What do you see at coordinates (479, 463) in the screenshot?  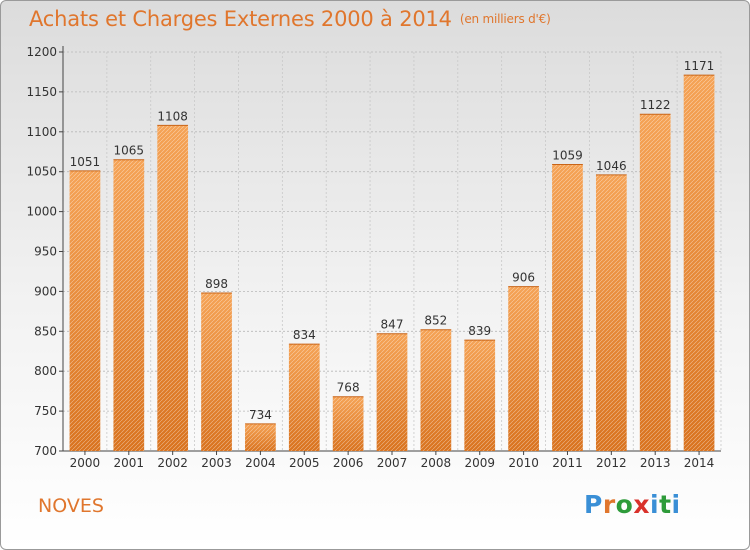 I see `x-tick-label: 2009` at bounding box center [479, 463].